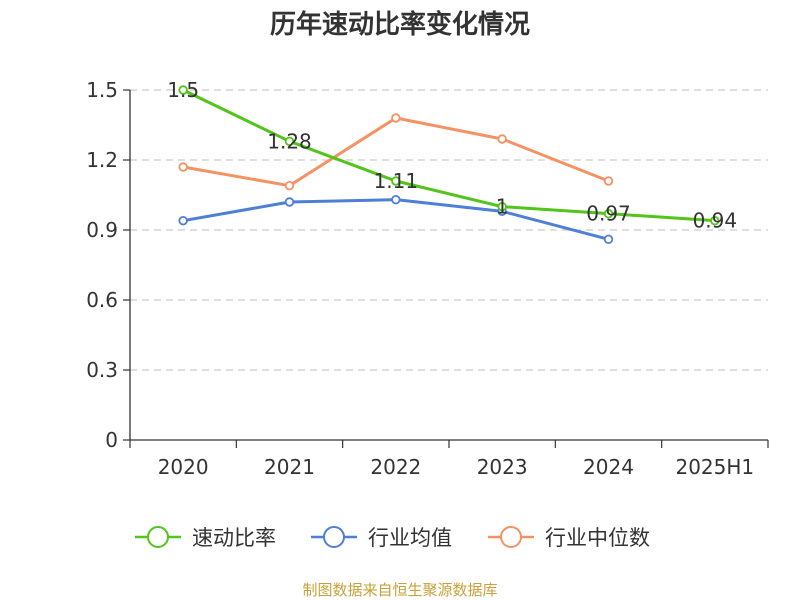  I want to click on x-tick-label: 2024, so click(608, 467).